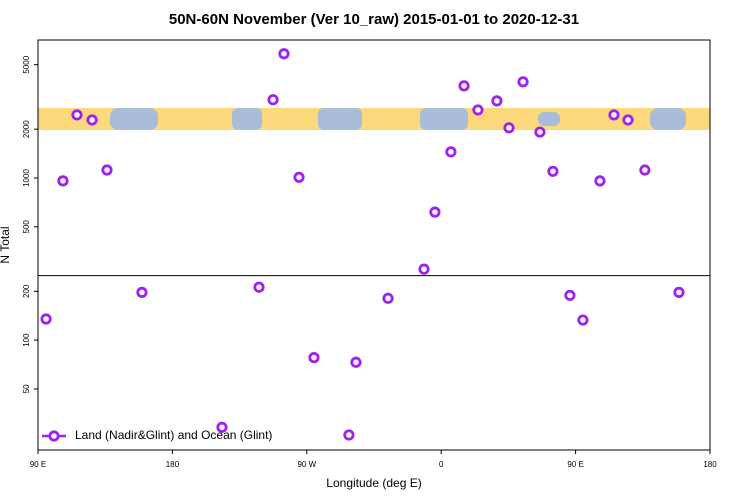 The image size is (750, 500). What do you see at coordinates (26, 340) in the screenshot?
I see `y-tick-label: 100` at bounding box center [26, 340].